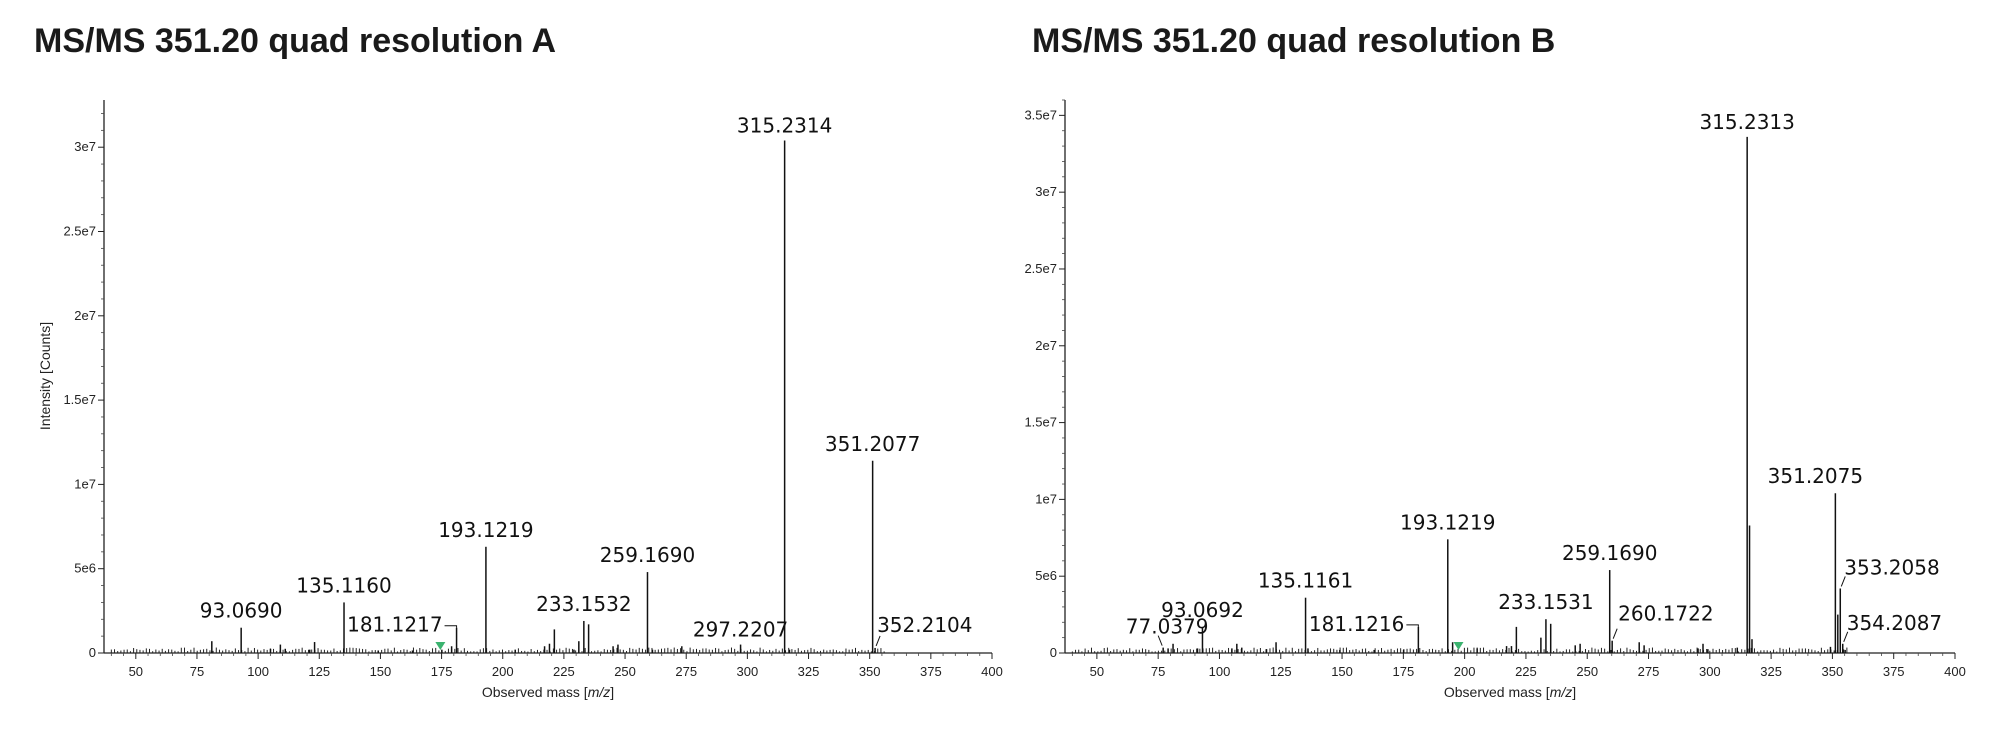 The width and height of the screenshot is (2000, 732). I want to click on chart-title-a: MS/MS 351.20 quad resolution A, so click(295, 41).